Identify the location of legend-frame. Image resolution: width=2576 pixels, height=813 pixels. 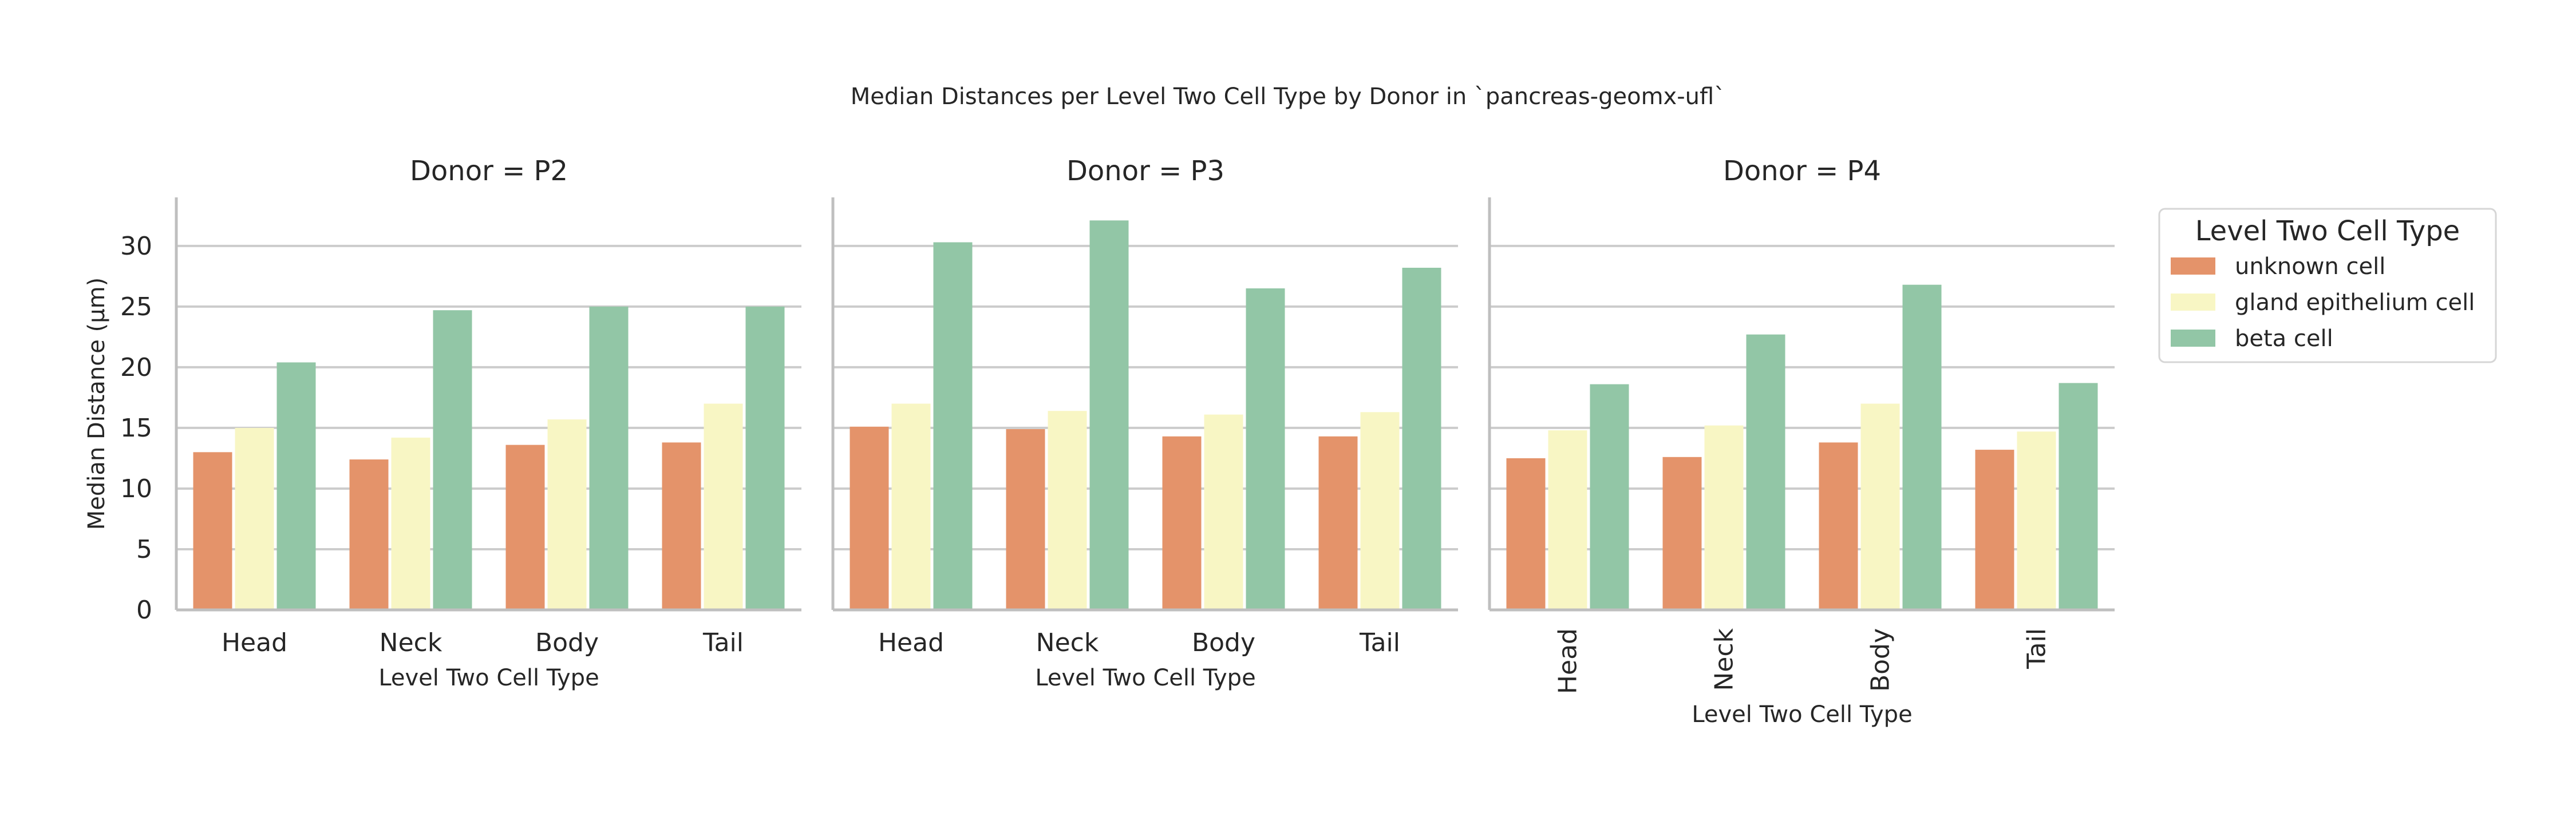
(2327, 285).